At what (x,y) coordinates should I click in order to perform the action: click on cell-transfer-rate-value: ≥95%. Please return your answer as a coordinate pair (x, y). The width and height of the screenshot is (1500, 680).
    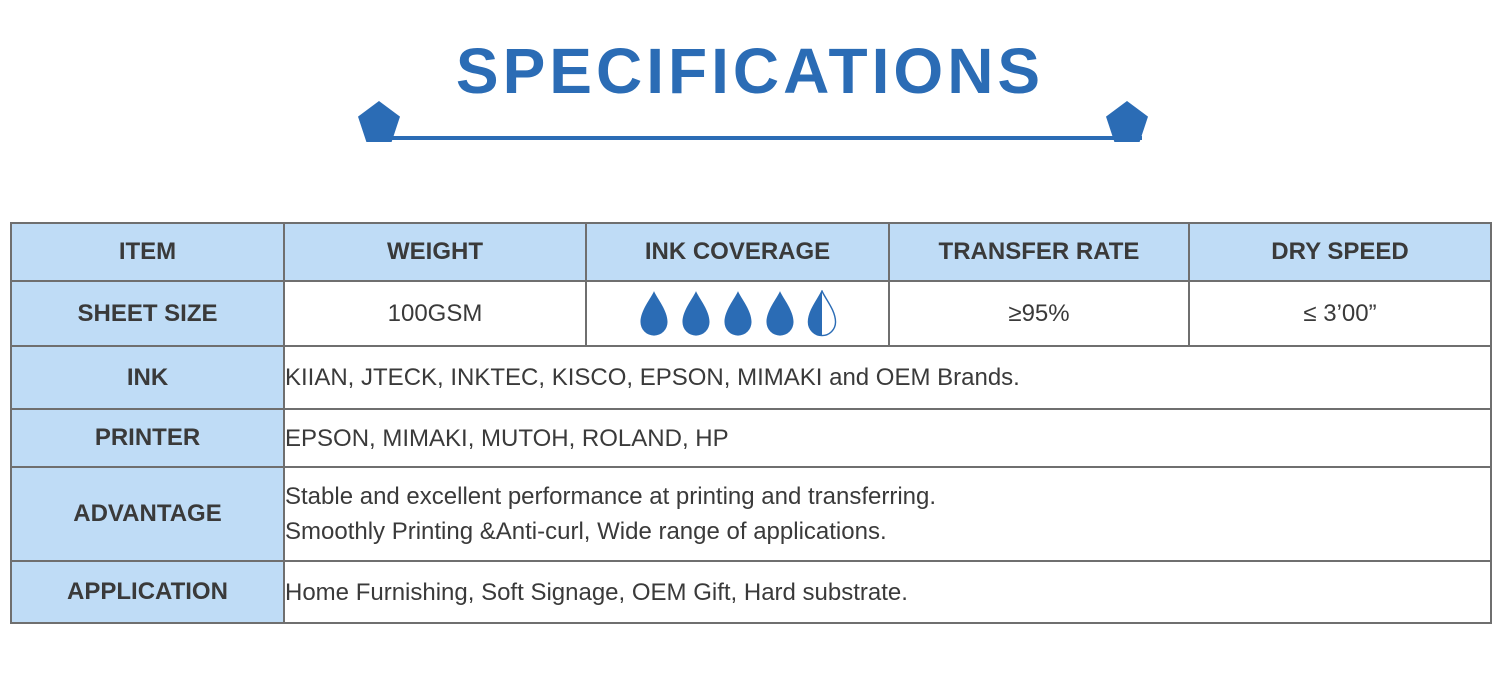
    Looking at the image, I should click on (1039, 313).